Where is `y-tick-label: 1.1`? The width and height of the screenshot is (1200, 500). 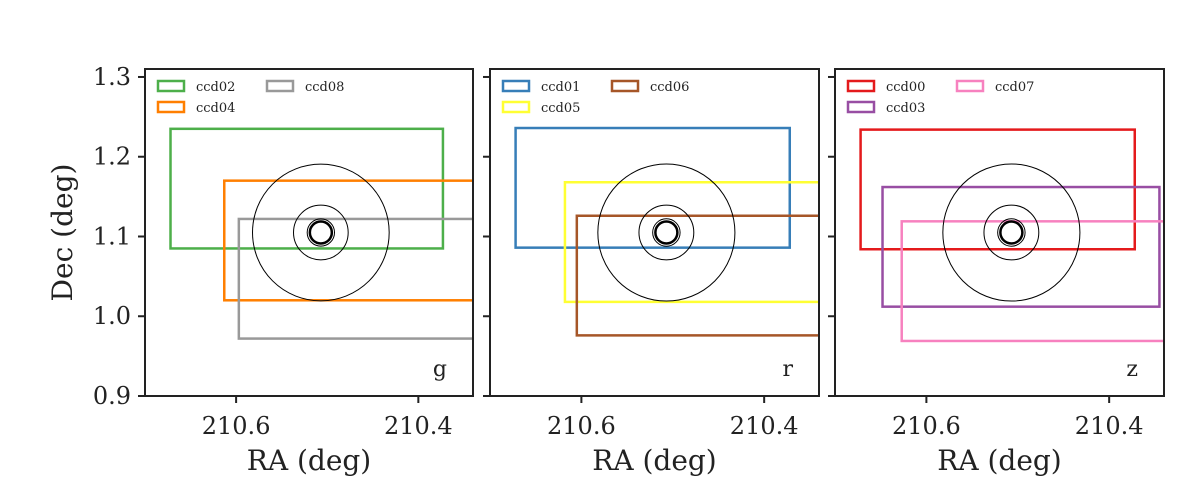
y-tick-label: 1.1 is located at coordinates (112, 236).